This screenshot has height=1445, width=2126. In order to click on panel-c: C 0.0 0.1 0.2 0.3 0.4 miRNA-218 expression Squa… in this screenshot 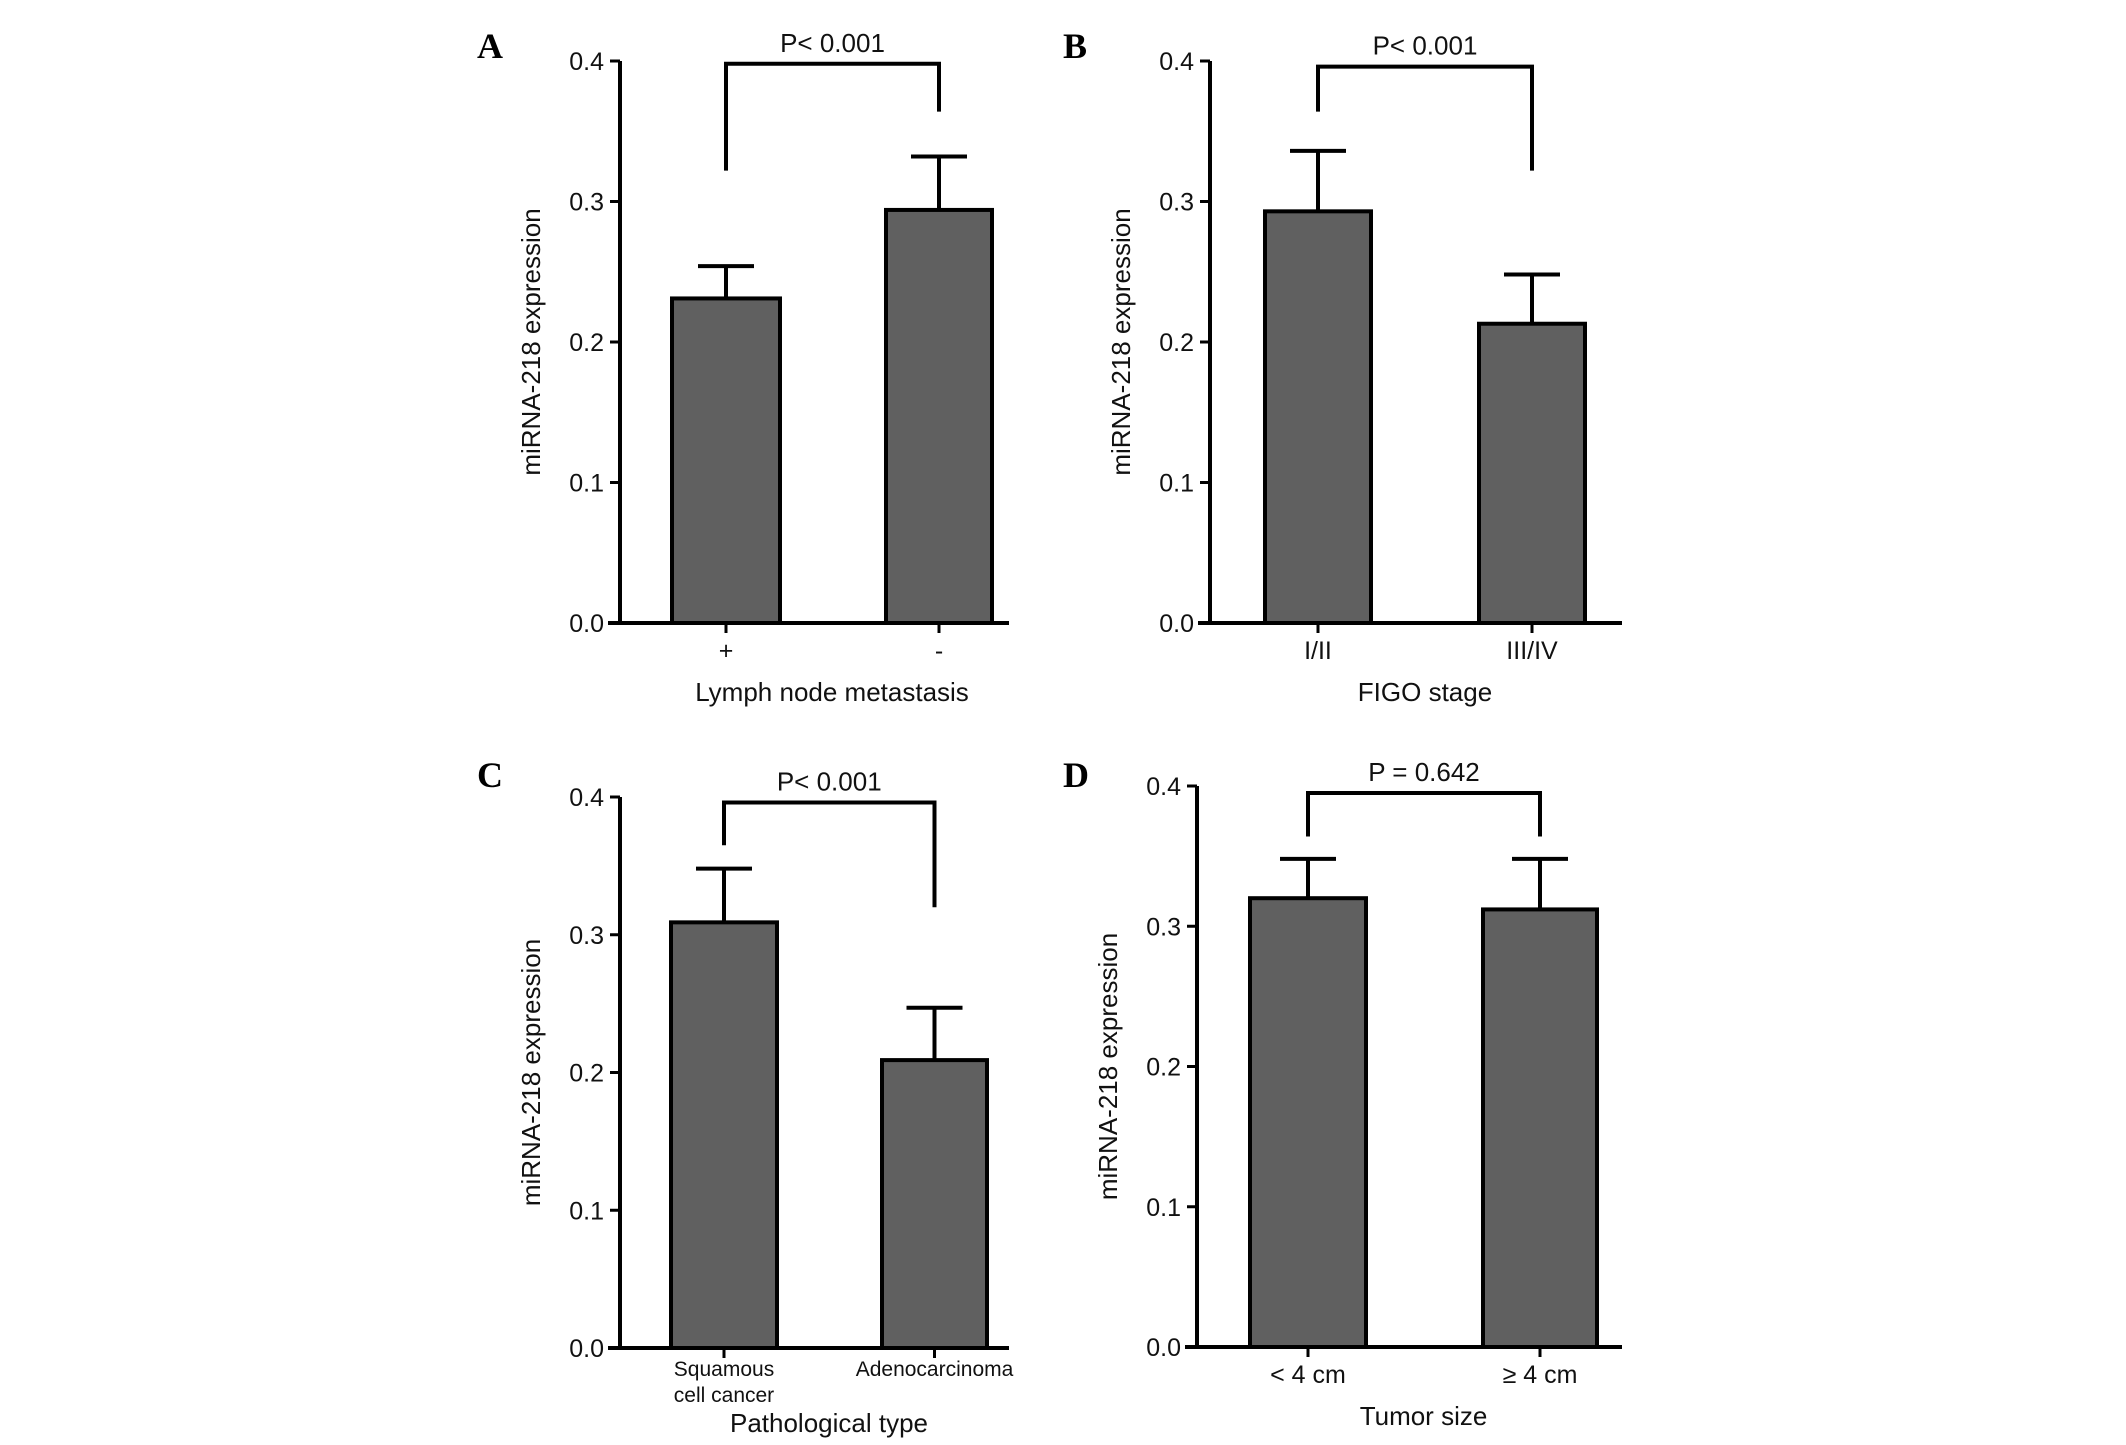, I will do `click(745, 1096)`.